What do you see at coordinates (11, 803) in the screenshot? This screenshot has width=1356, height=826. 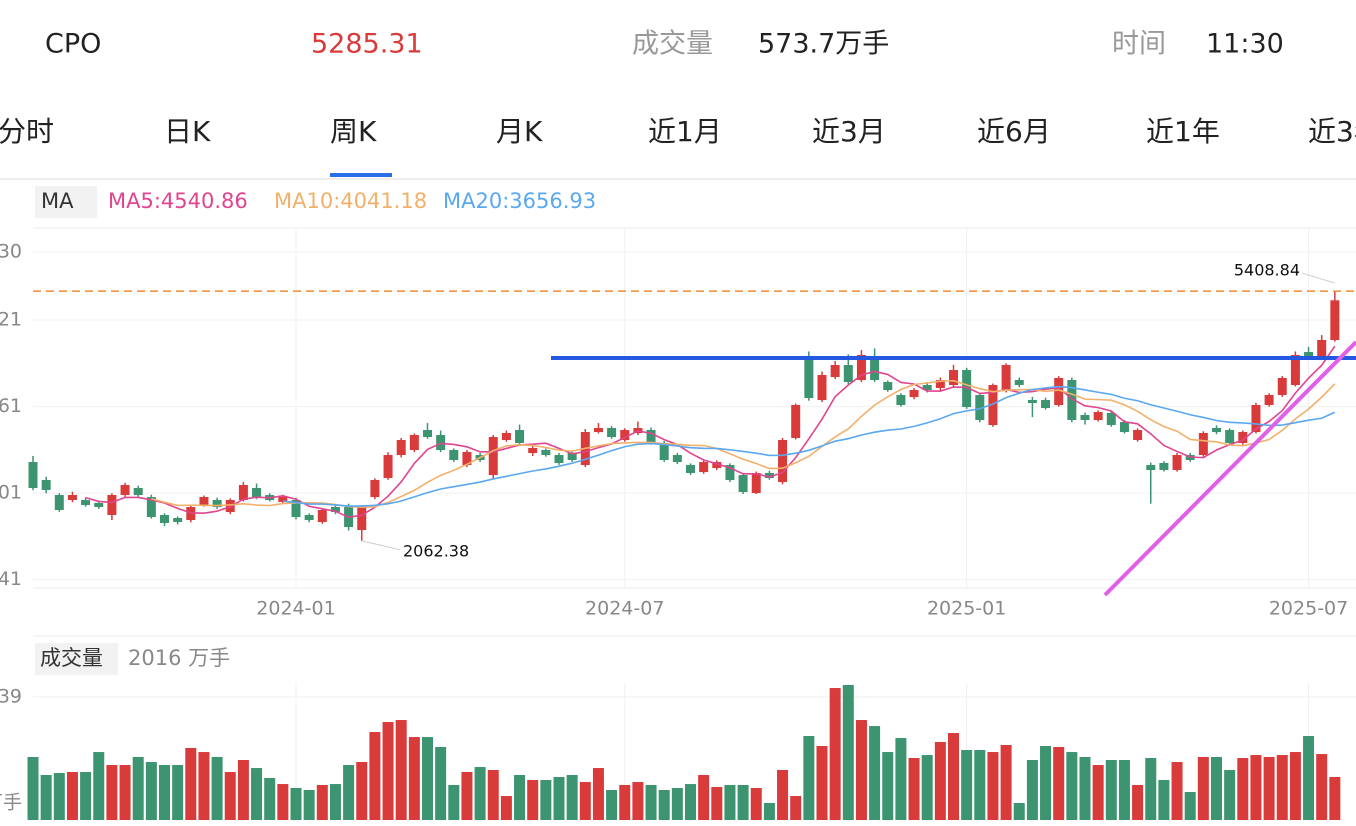 I see `volume-unit: 万手` at bounding box center [11, 803].